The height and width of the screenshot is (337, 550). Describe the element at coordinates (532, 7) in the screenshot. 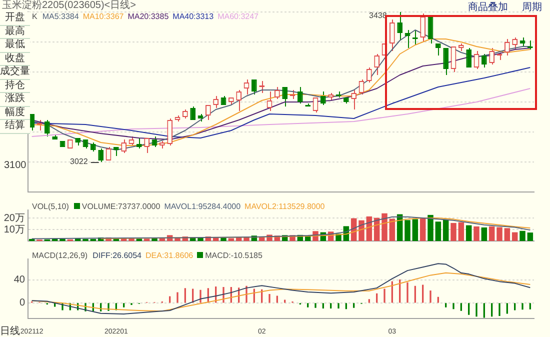

I see `annotation: 周期` at that location.